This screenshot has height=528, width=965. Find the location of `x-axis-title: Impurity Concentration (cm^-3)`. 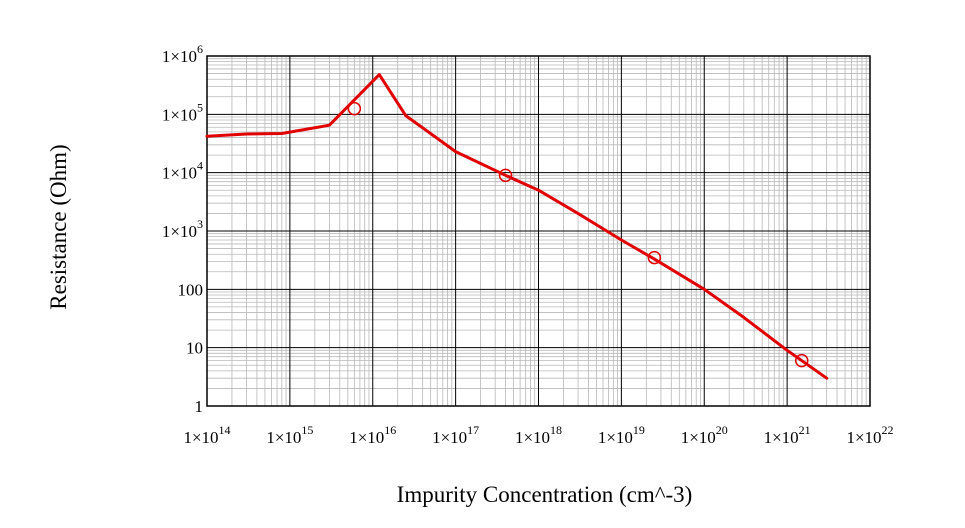

x-axis-title: Impurity Concentration (cm^-3) is located at coordinates (545, 494).